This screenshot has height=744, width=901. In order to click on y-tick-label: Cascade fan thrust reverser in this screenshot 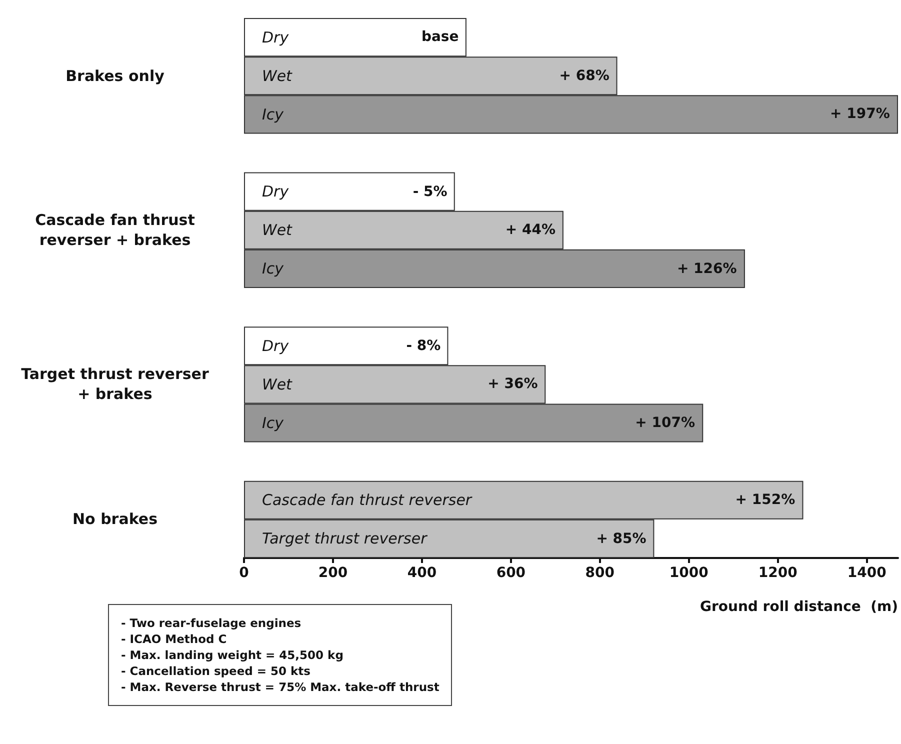, I will do `click(367, 500)`.